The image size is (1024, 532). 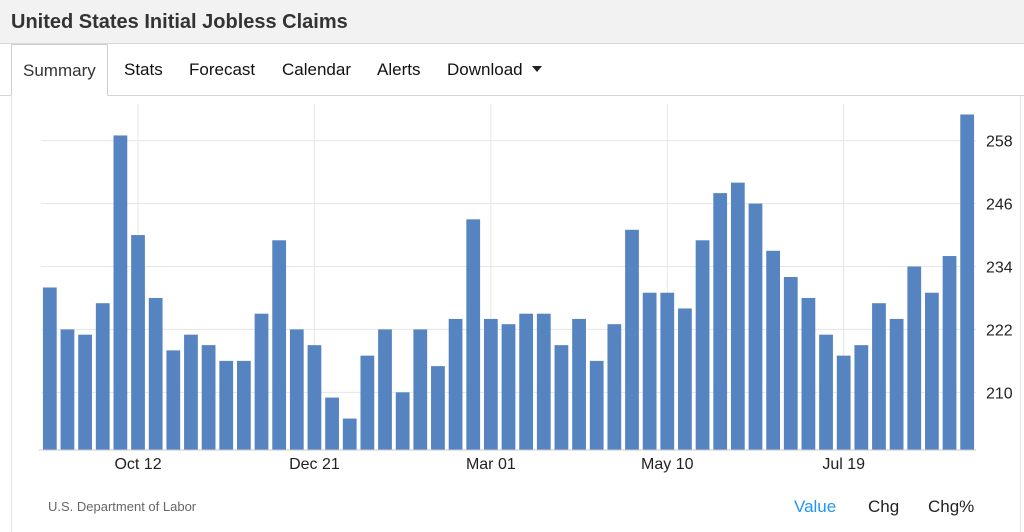 I want to click on tab-download: Download, so click(x=494, y=70).